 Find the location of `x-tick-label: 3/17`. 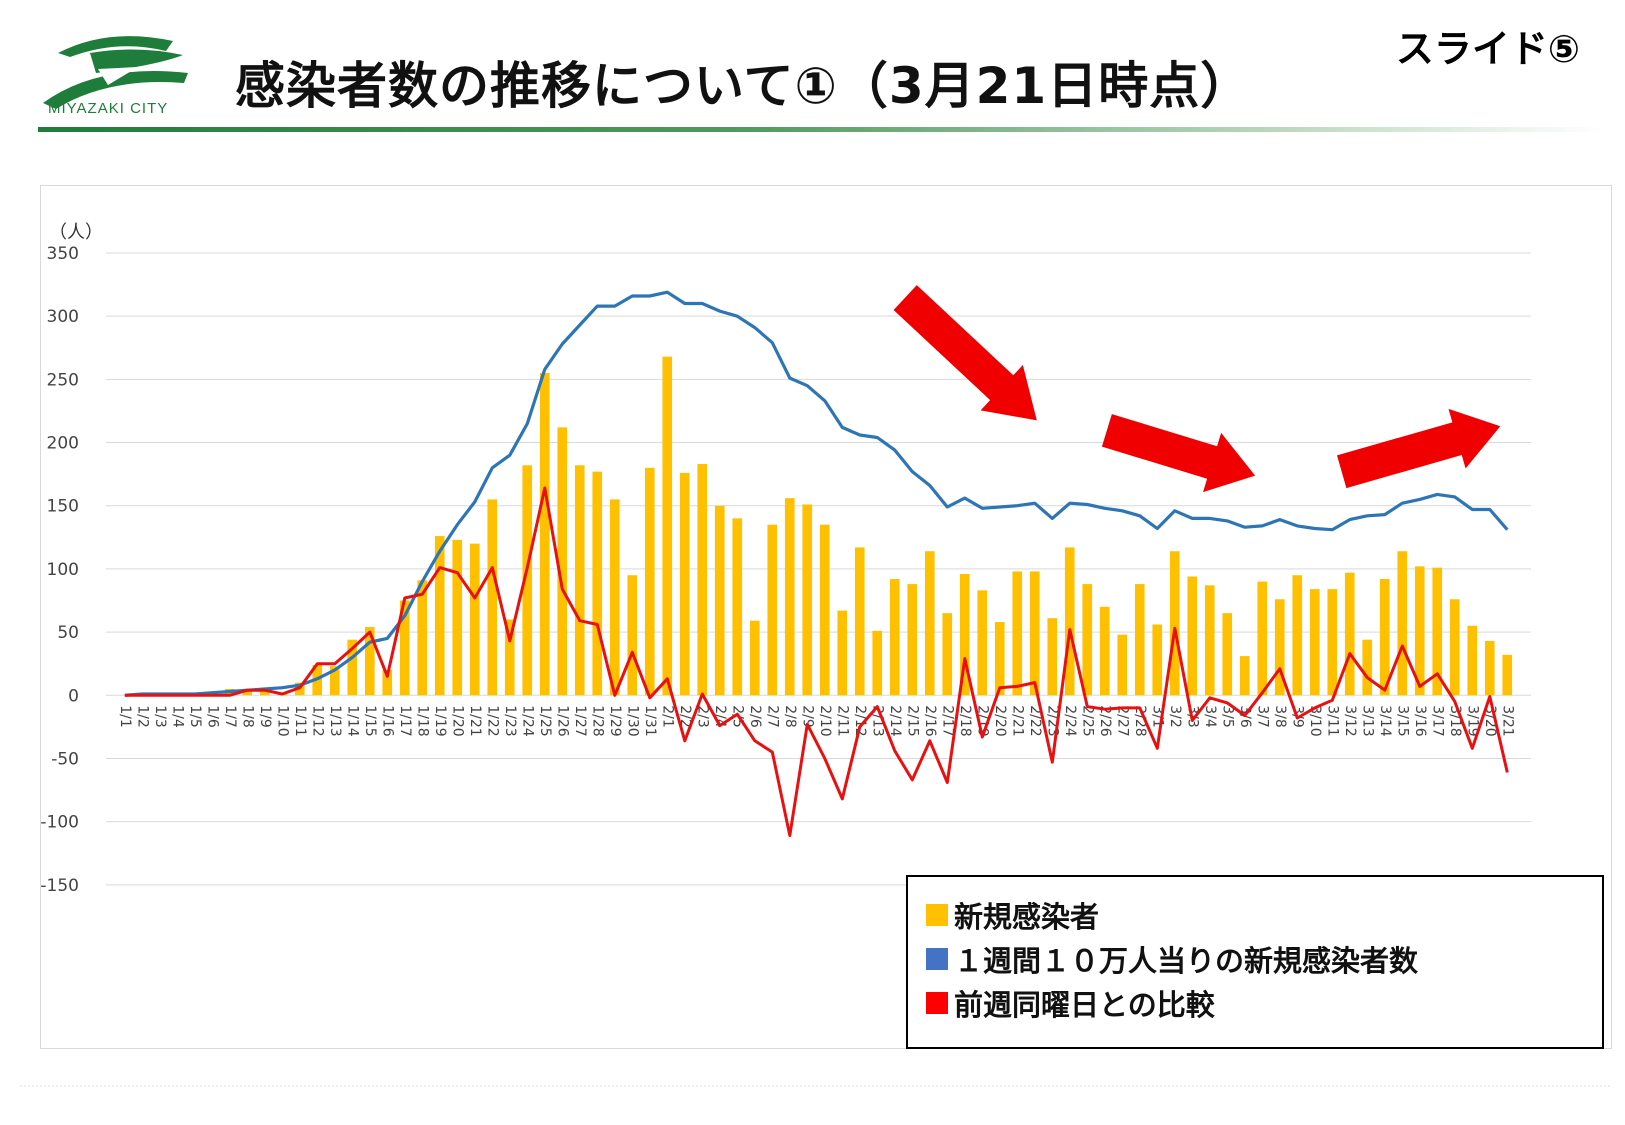

x-tick-label: 3/17 is located at coordinates (1437, 720).